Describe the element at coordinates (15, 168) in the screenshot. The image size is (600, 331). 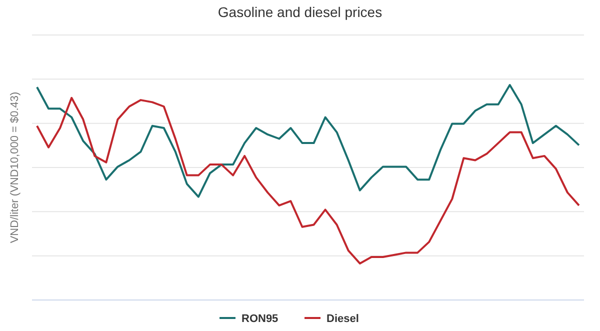
I see `y-axis-title: VND/liter (VND10,000 = $0.43)` at that location.